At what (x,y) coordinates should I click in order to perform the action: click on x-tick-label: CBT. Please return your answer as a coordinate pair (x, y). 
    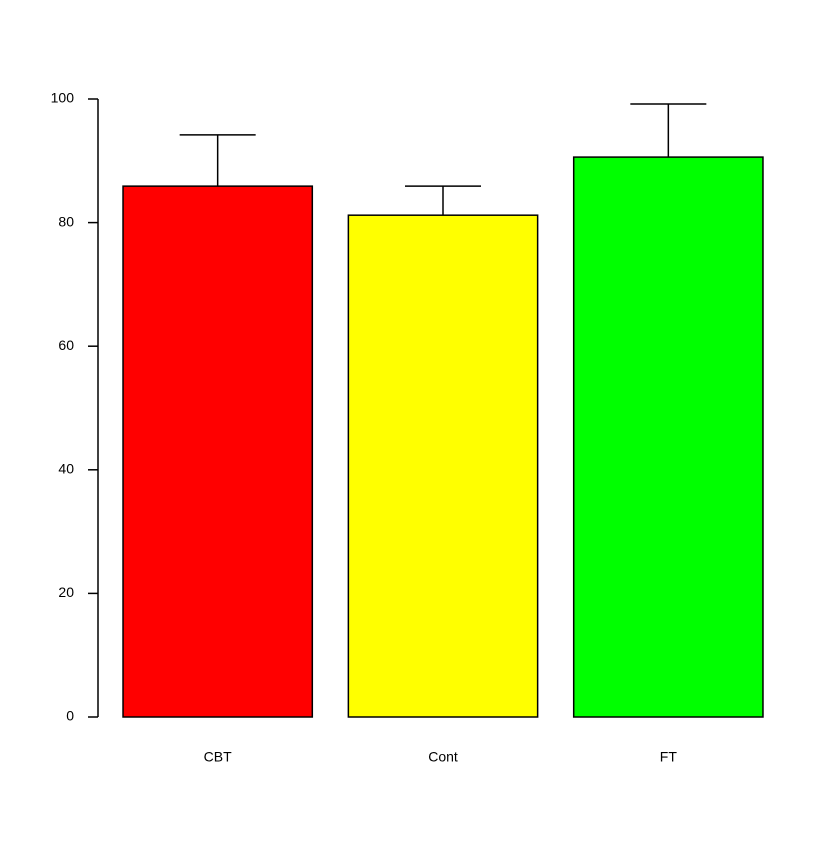
    Looking at the image, I should click on (218, 757).